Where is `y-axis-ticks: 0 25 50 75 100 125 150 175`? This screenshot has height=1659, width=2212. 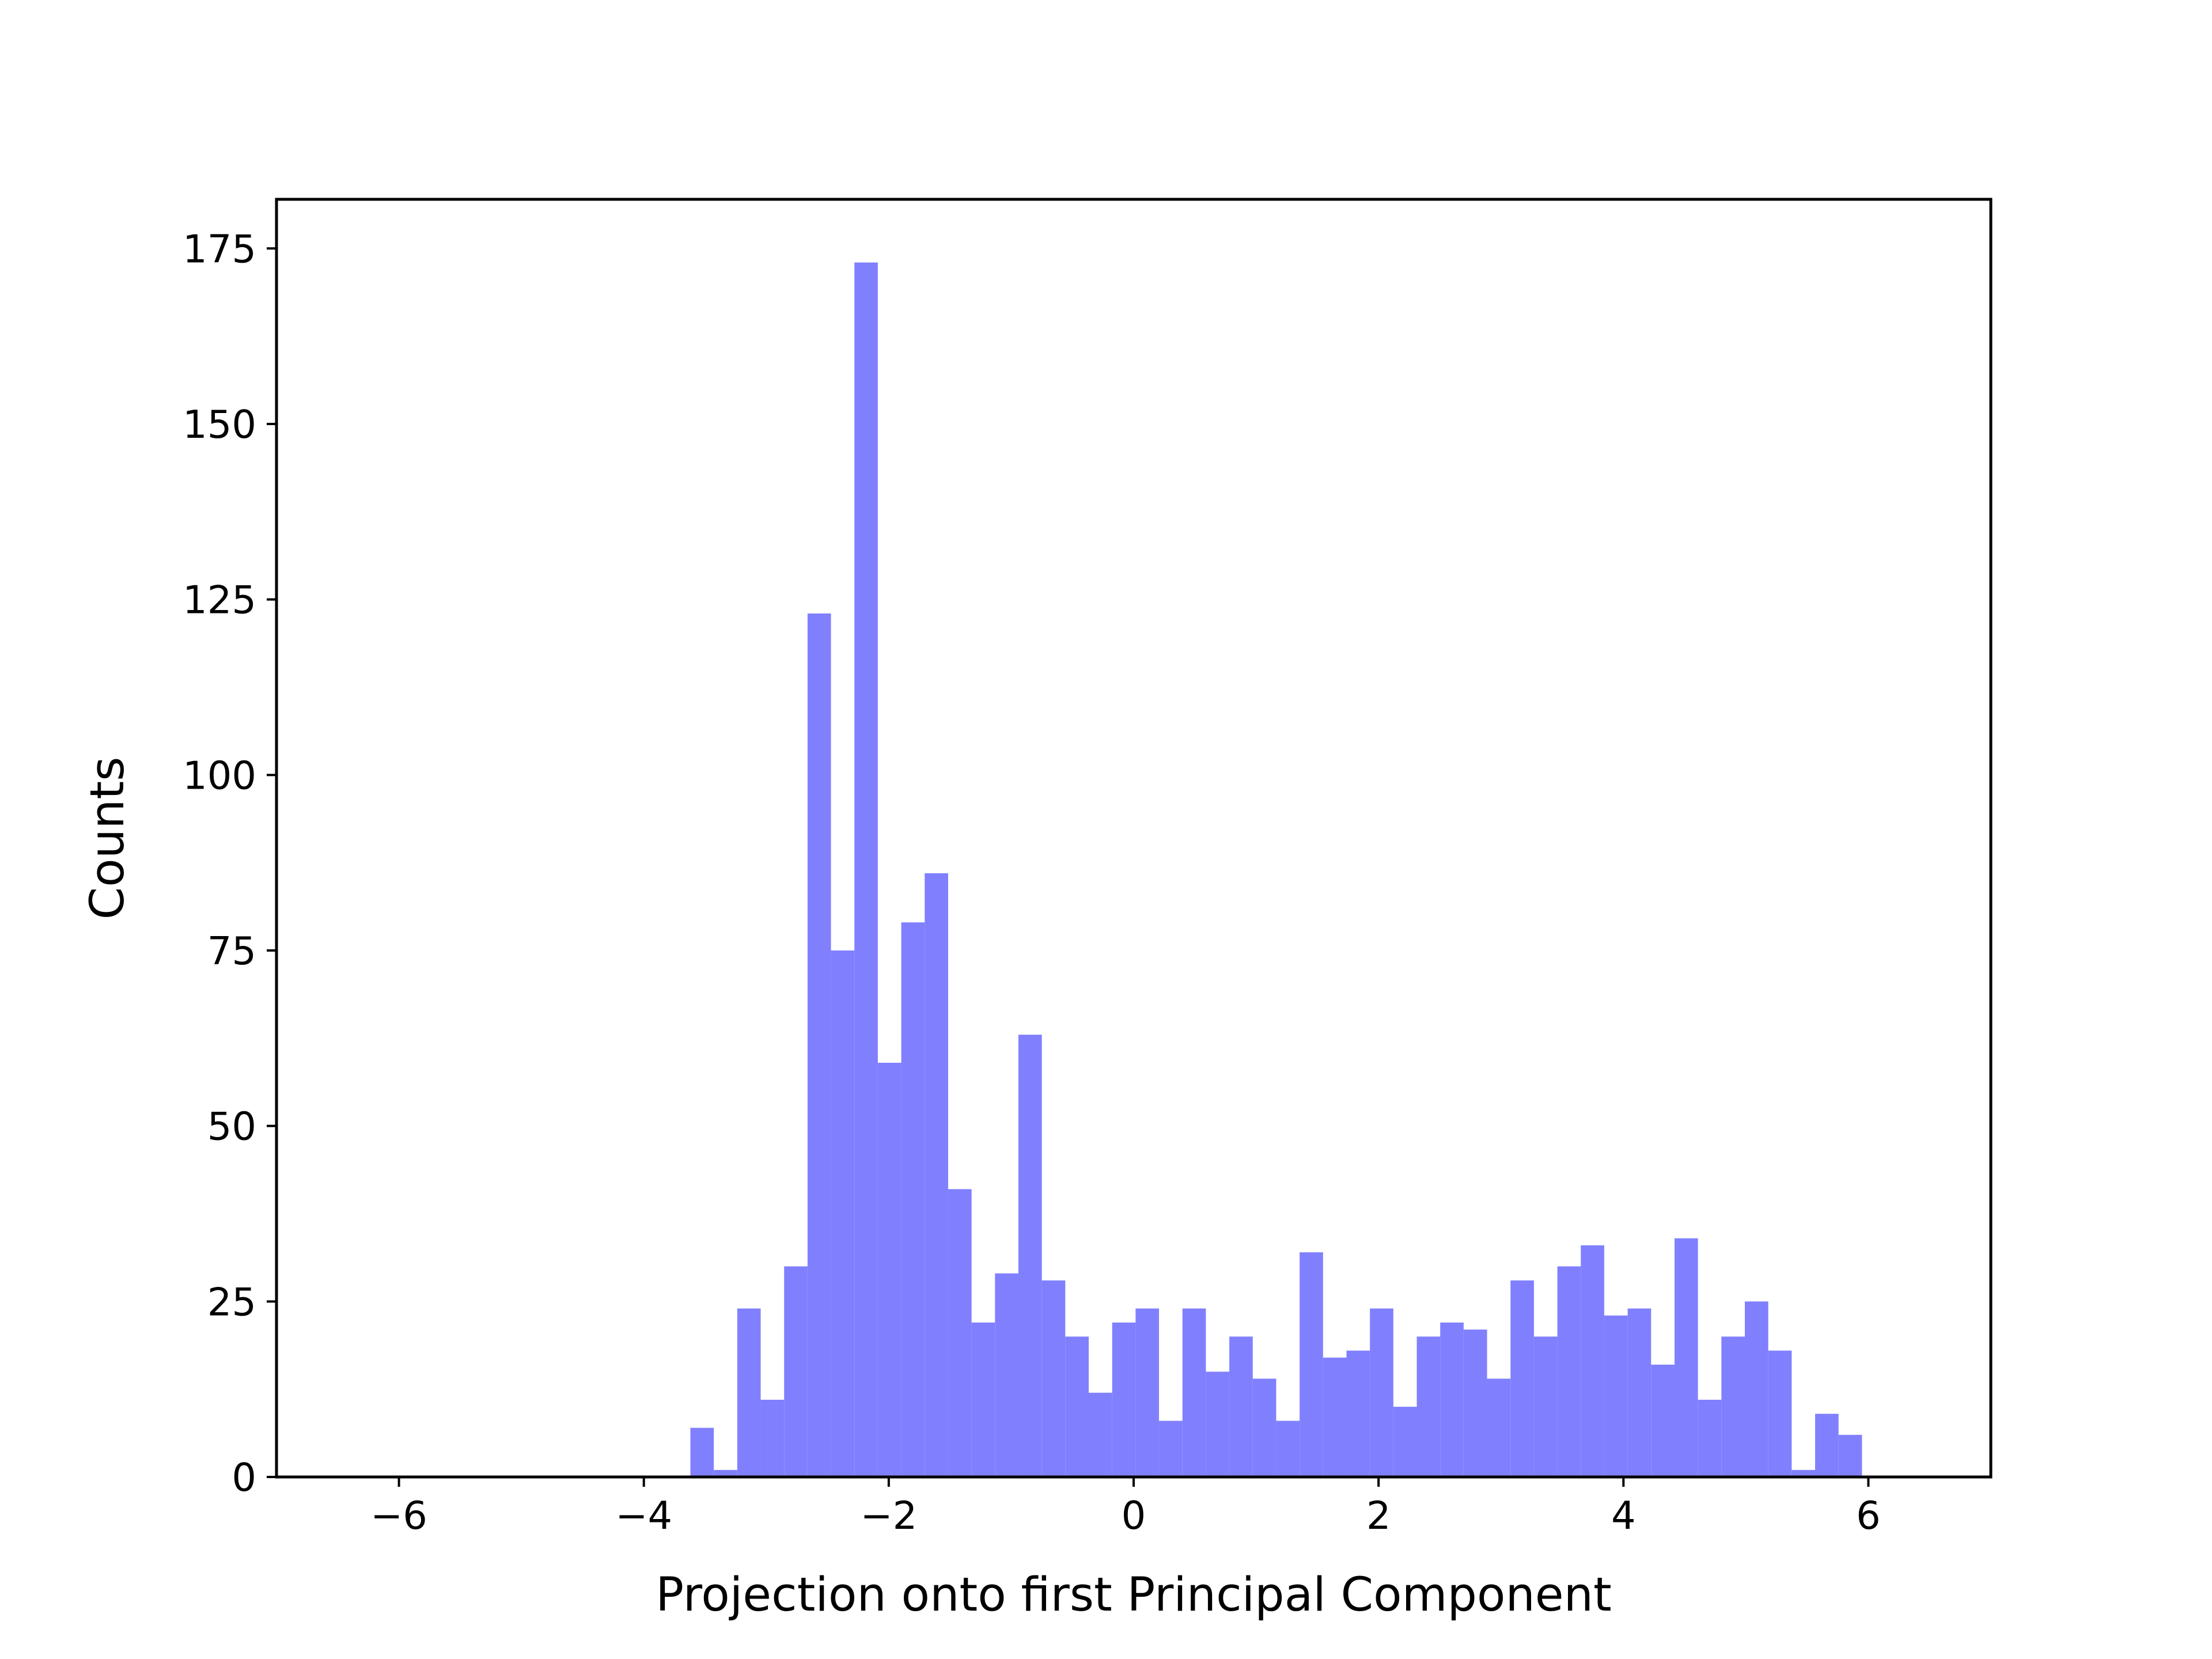 y-axis-ticks: 0 25 50 75 100 125 150 175 is located at coordinates (229, 863).